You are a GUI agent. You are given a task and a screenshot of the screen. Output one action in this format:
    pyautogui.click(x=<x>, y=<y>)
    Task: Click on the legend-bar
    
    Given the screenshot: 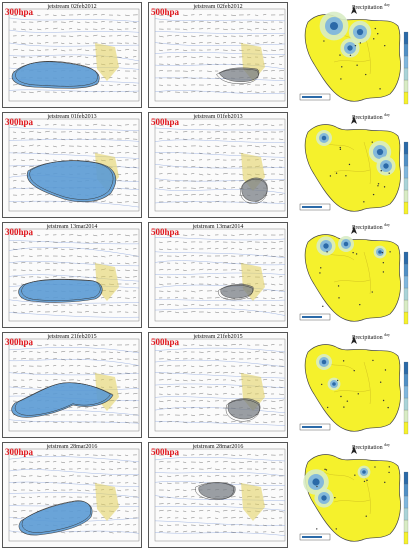 What is the action you would take?
    pyautogui.click(x=312, y=317)
    